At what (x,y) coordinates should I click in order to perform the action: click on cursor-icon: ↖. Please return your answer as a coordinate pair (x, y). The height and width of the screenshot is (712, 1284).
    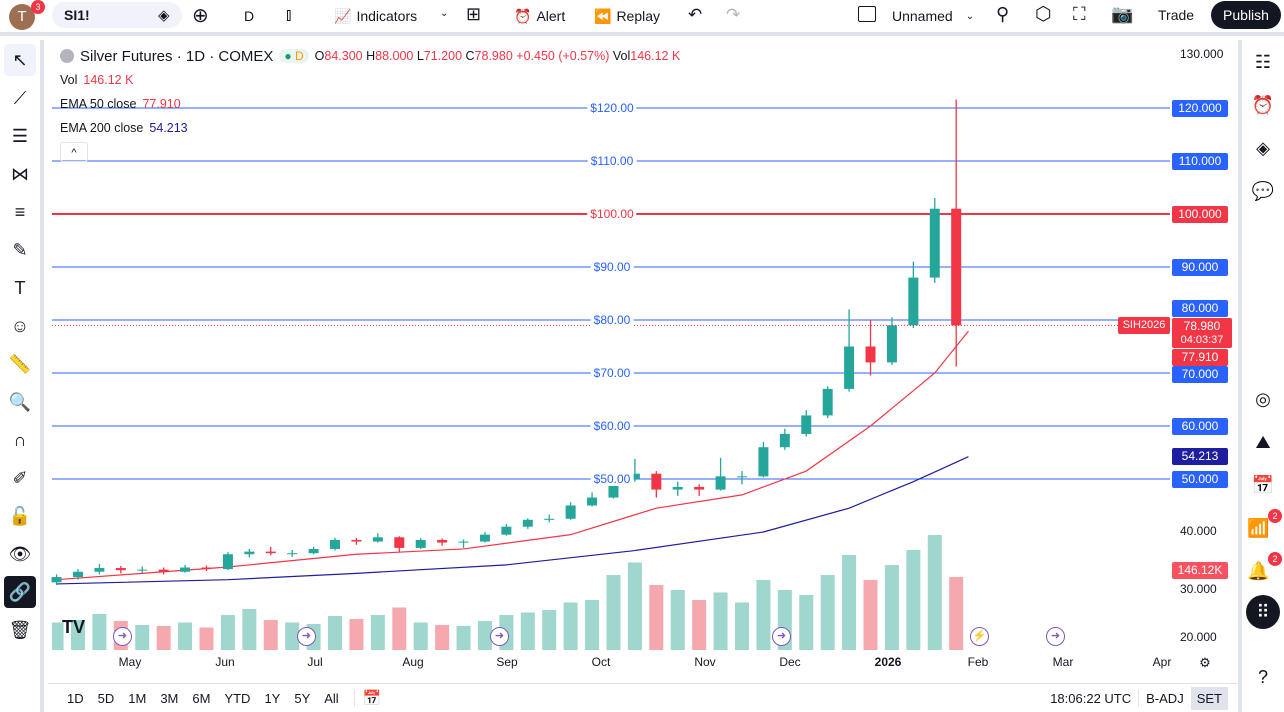
    Looking at the image, I should click on (20, 60).